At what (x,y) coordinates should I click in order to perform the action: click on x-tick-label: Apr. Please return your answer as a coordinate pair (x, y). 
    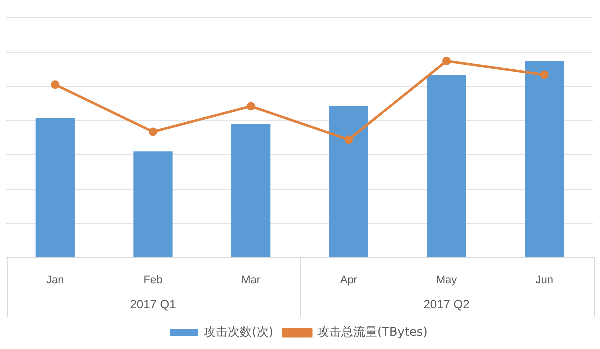
    Looking at the image, I should click on (349, 280).